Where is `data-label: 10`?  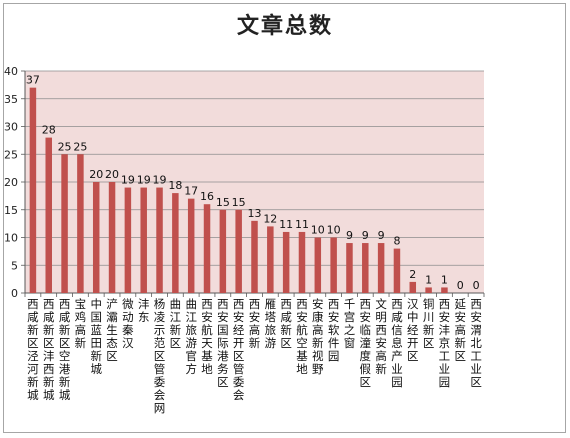 data-label: 10 is located at coordinates (334, 230).